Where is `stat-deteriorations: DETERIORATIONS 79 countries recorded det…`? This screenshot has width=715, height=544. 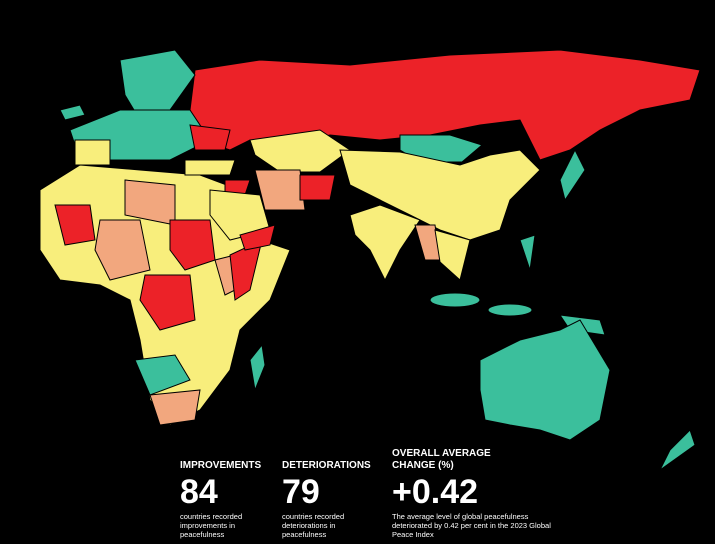
stat-deteriorations: DETERIORATIONS 79 countries recorded det… is located at coordinates (327, 499).